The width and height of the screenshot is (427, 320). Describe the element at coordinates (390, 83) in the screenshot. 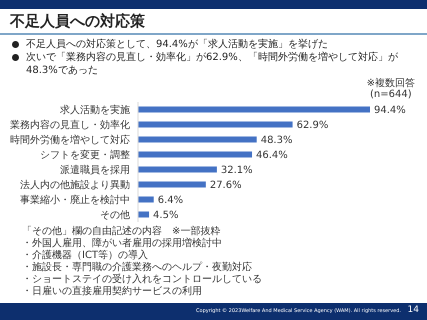

I see `text: ※複数回答` at that location.